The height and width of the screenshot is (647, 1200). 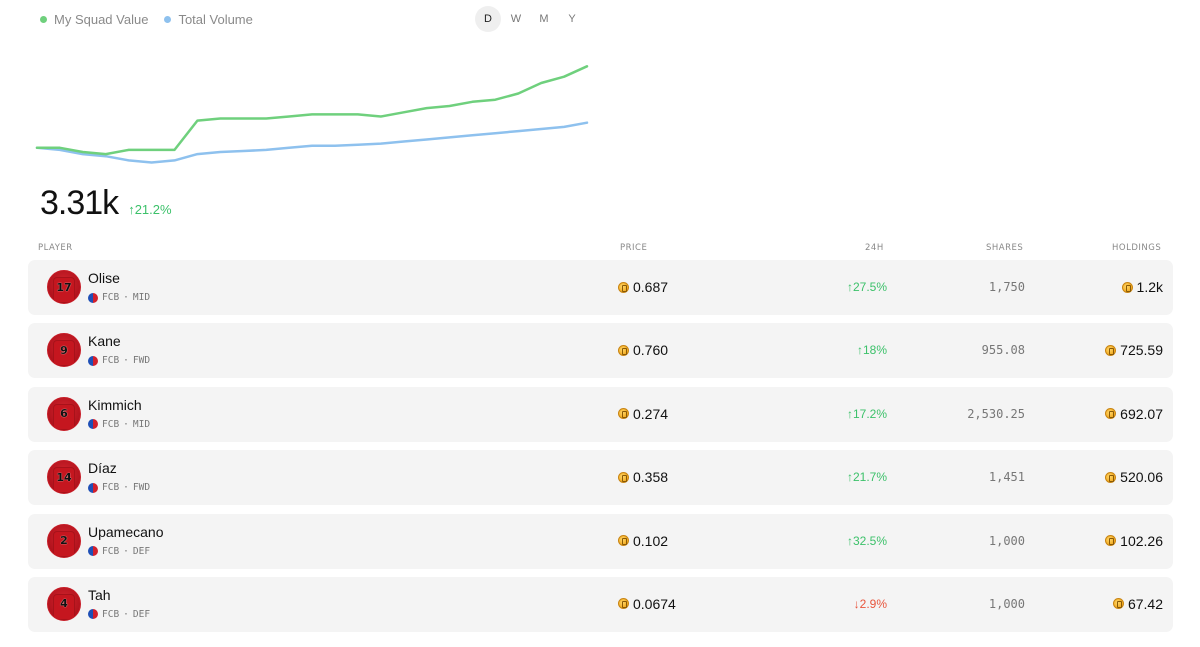 I want to click on squad-summary: 3.31k ↑21.2%, so click(x=106, y=203).